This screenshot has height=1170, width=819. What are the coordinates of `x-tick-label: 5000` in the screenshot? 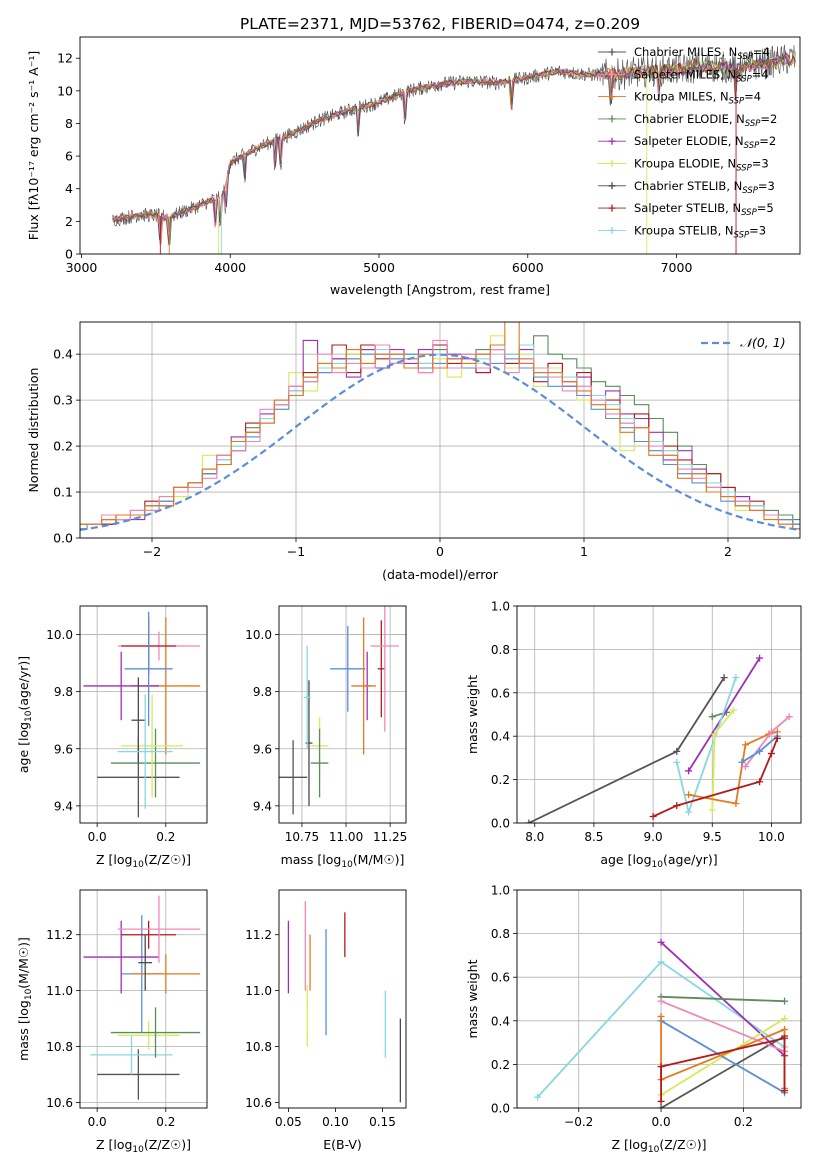 It's located at (379, 267).